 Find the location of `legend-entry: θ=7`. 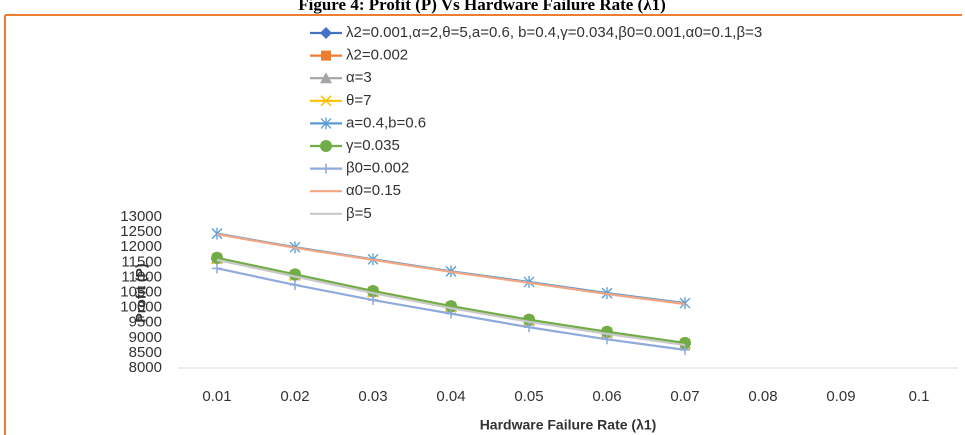

legend-entry: θ=7 is located at coordinates (340, 100).